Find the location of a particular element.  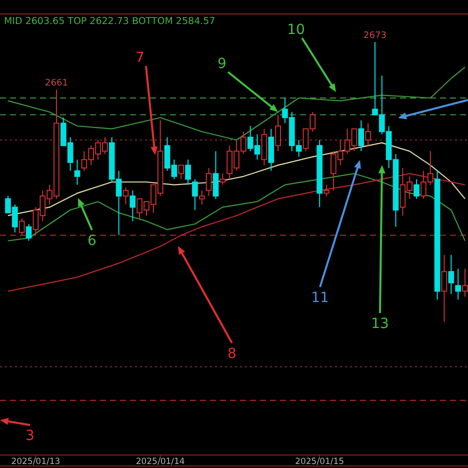

x-tick-label: 2025/01/13 is located at coordinates (35, 462).